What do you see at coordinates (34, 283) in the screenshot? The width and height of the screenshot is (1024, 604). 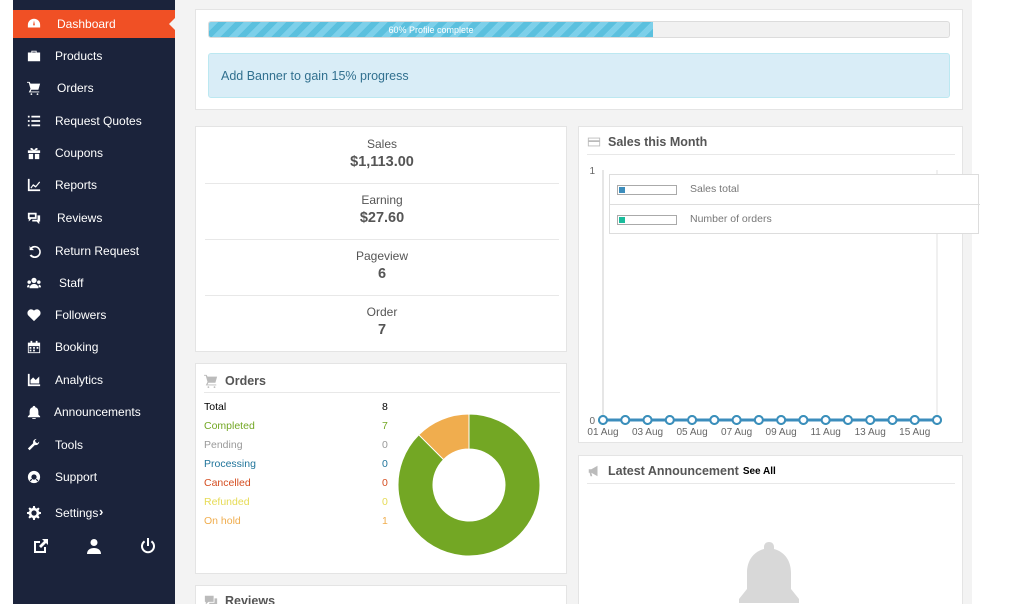 I see `users-icon` at bounding box center [34, 283].